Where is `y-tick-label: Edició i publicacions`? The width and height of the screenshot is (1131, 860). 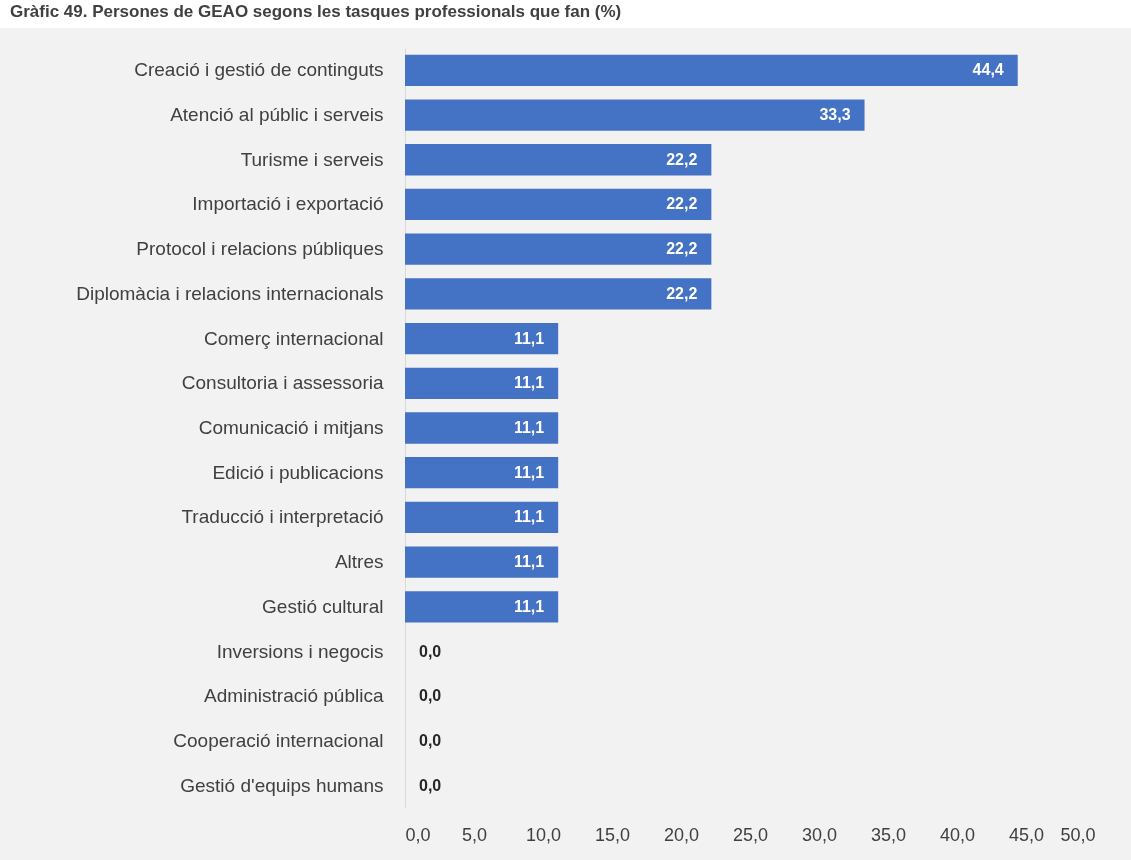 y-tick-label: Edició i publicacions is located at coordinates (298, 472).